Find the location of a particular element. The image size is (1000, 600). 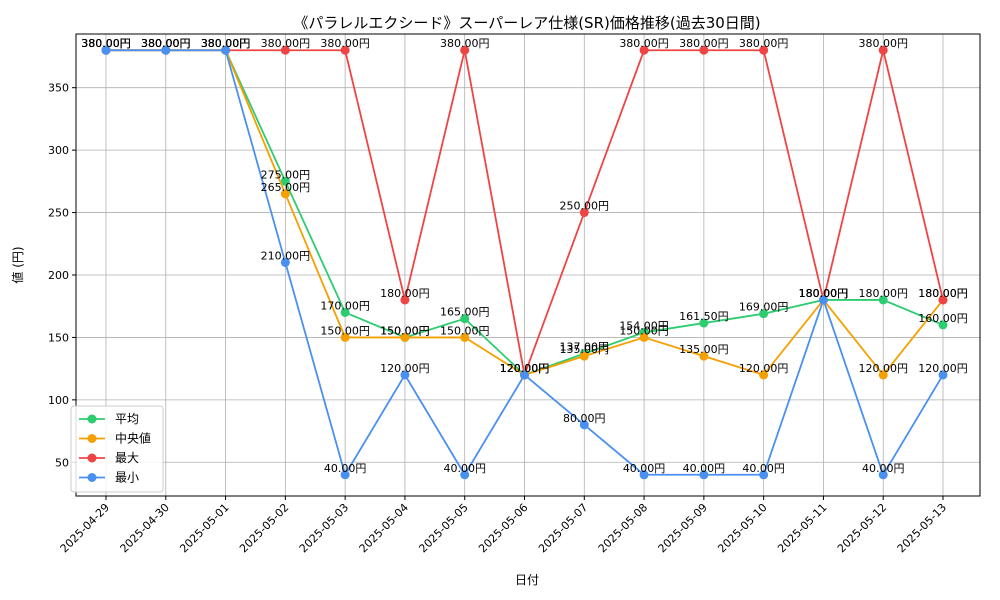

x-axis-label: 日付 is located at coordinates (527, 580).